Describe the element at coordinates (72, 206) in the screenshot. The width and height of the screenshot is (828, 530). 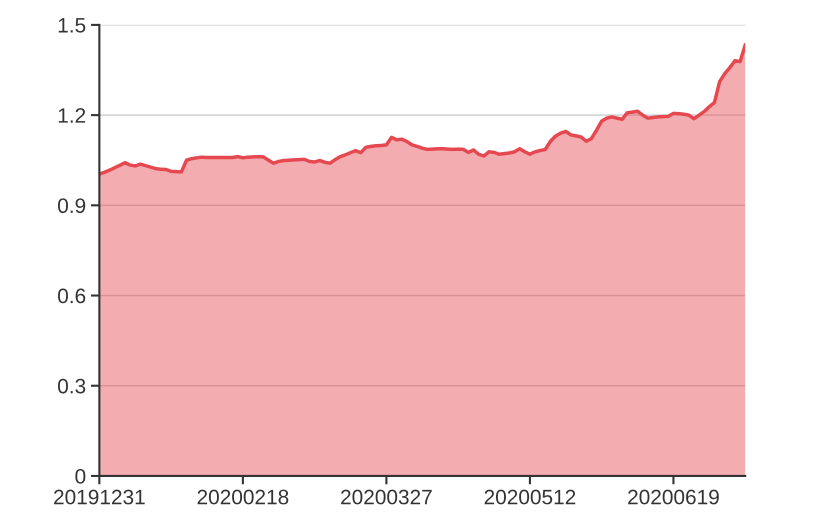
I see `y-tick-label: 0.9` at that location.